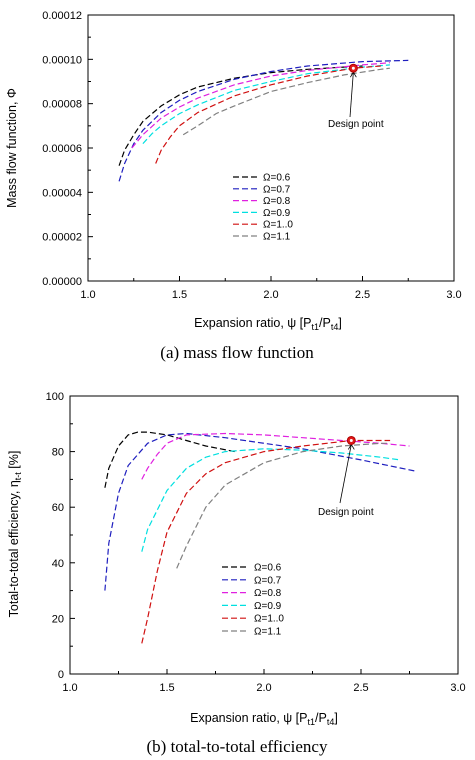  What do you see at coordinates (253, 600) in the screenshot?
I see `legend: Ω=0.6Ω=0.7 Ω=0.8 Ω=0.9 Ω=1..0 Ω=1.1` at bounding box center [253, 600].